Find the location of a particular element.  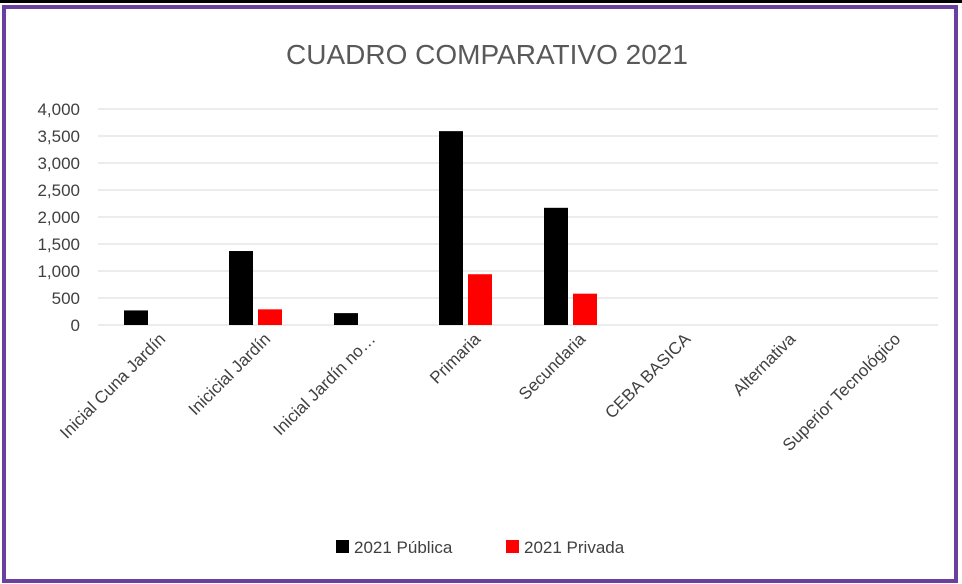

legend-label: 2021 Privada is located at coordinates (574, 547).